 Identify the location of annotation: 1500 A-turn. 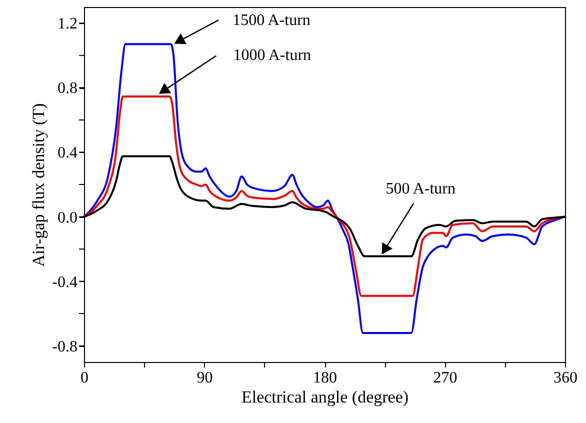
(271, 21).